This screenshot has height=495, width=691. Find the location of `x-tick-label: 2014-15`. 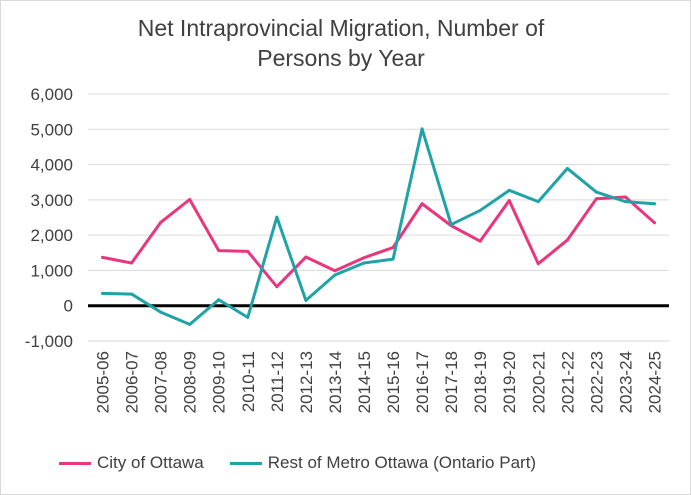

x-tick-label: 2014-15 is located at coordinates (364, 382).